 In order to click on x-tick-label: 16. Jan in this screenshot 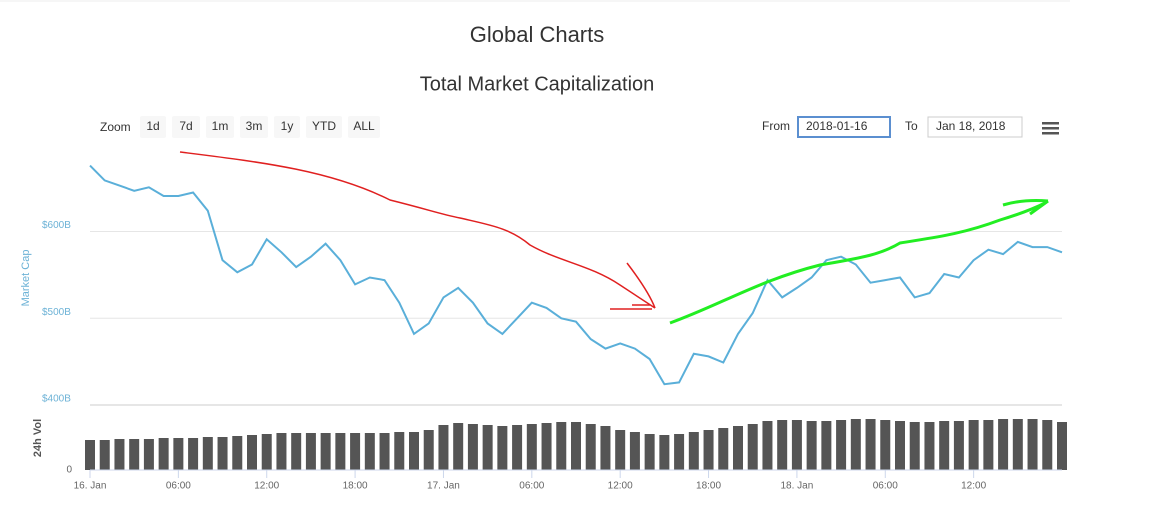, I will do `click(90, 486)`.